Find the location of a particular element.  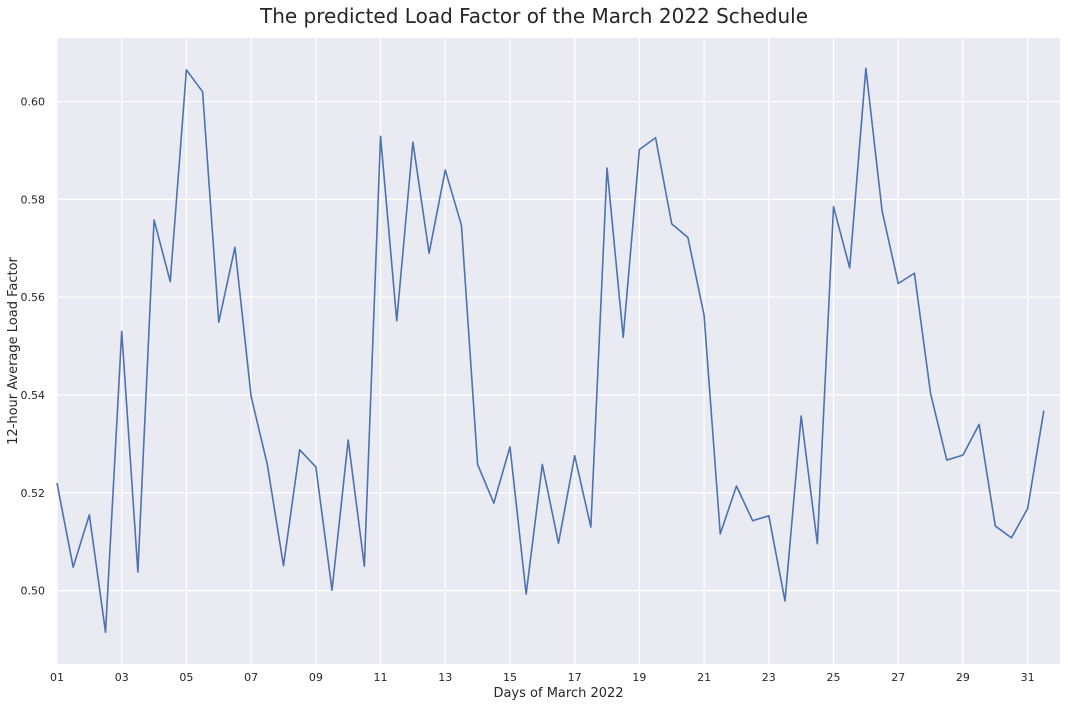

x-tick-label: 03 is located at coordinates (122, 677).